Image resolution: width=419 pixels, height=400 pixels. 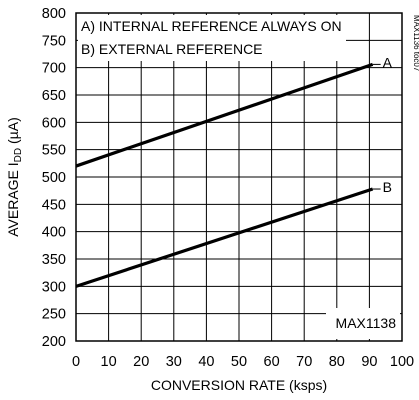 I want to click on x-tick-label: 40, so click(x=206, y=362).